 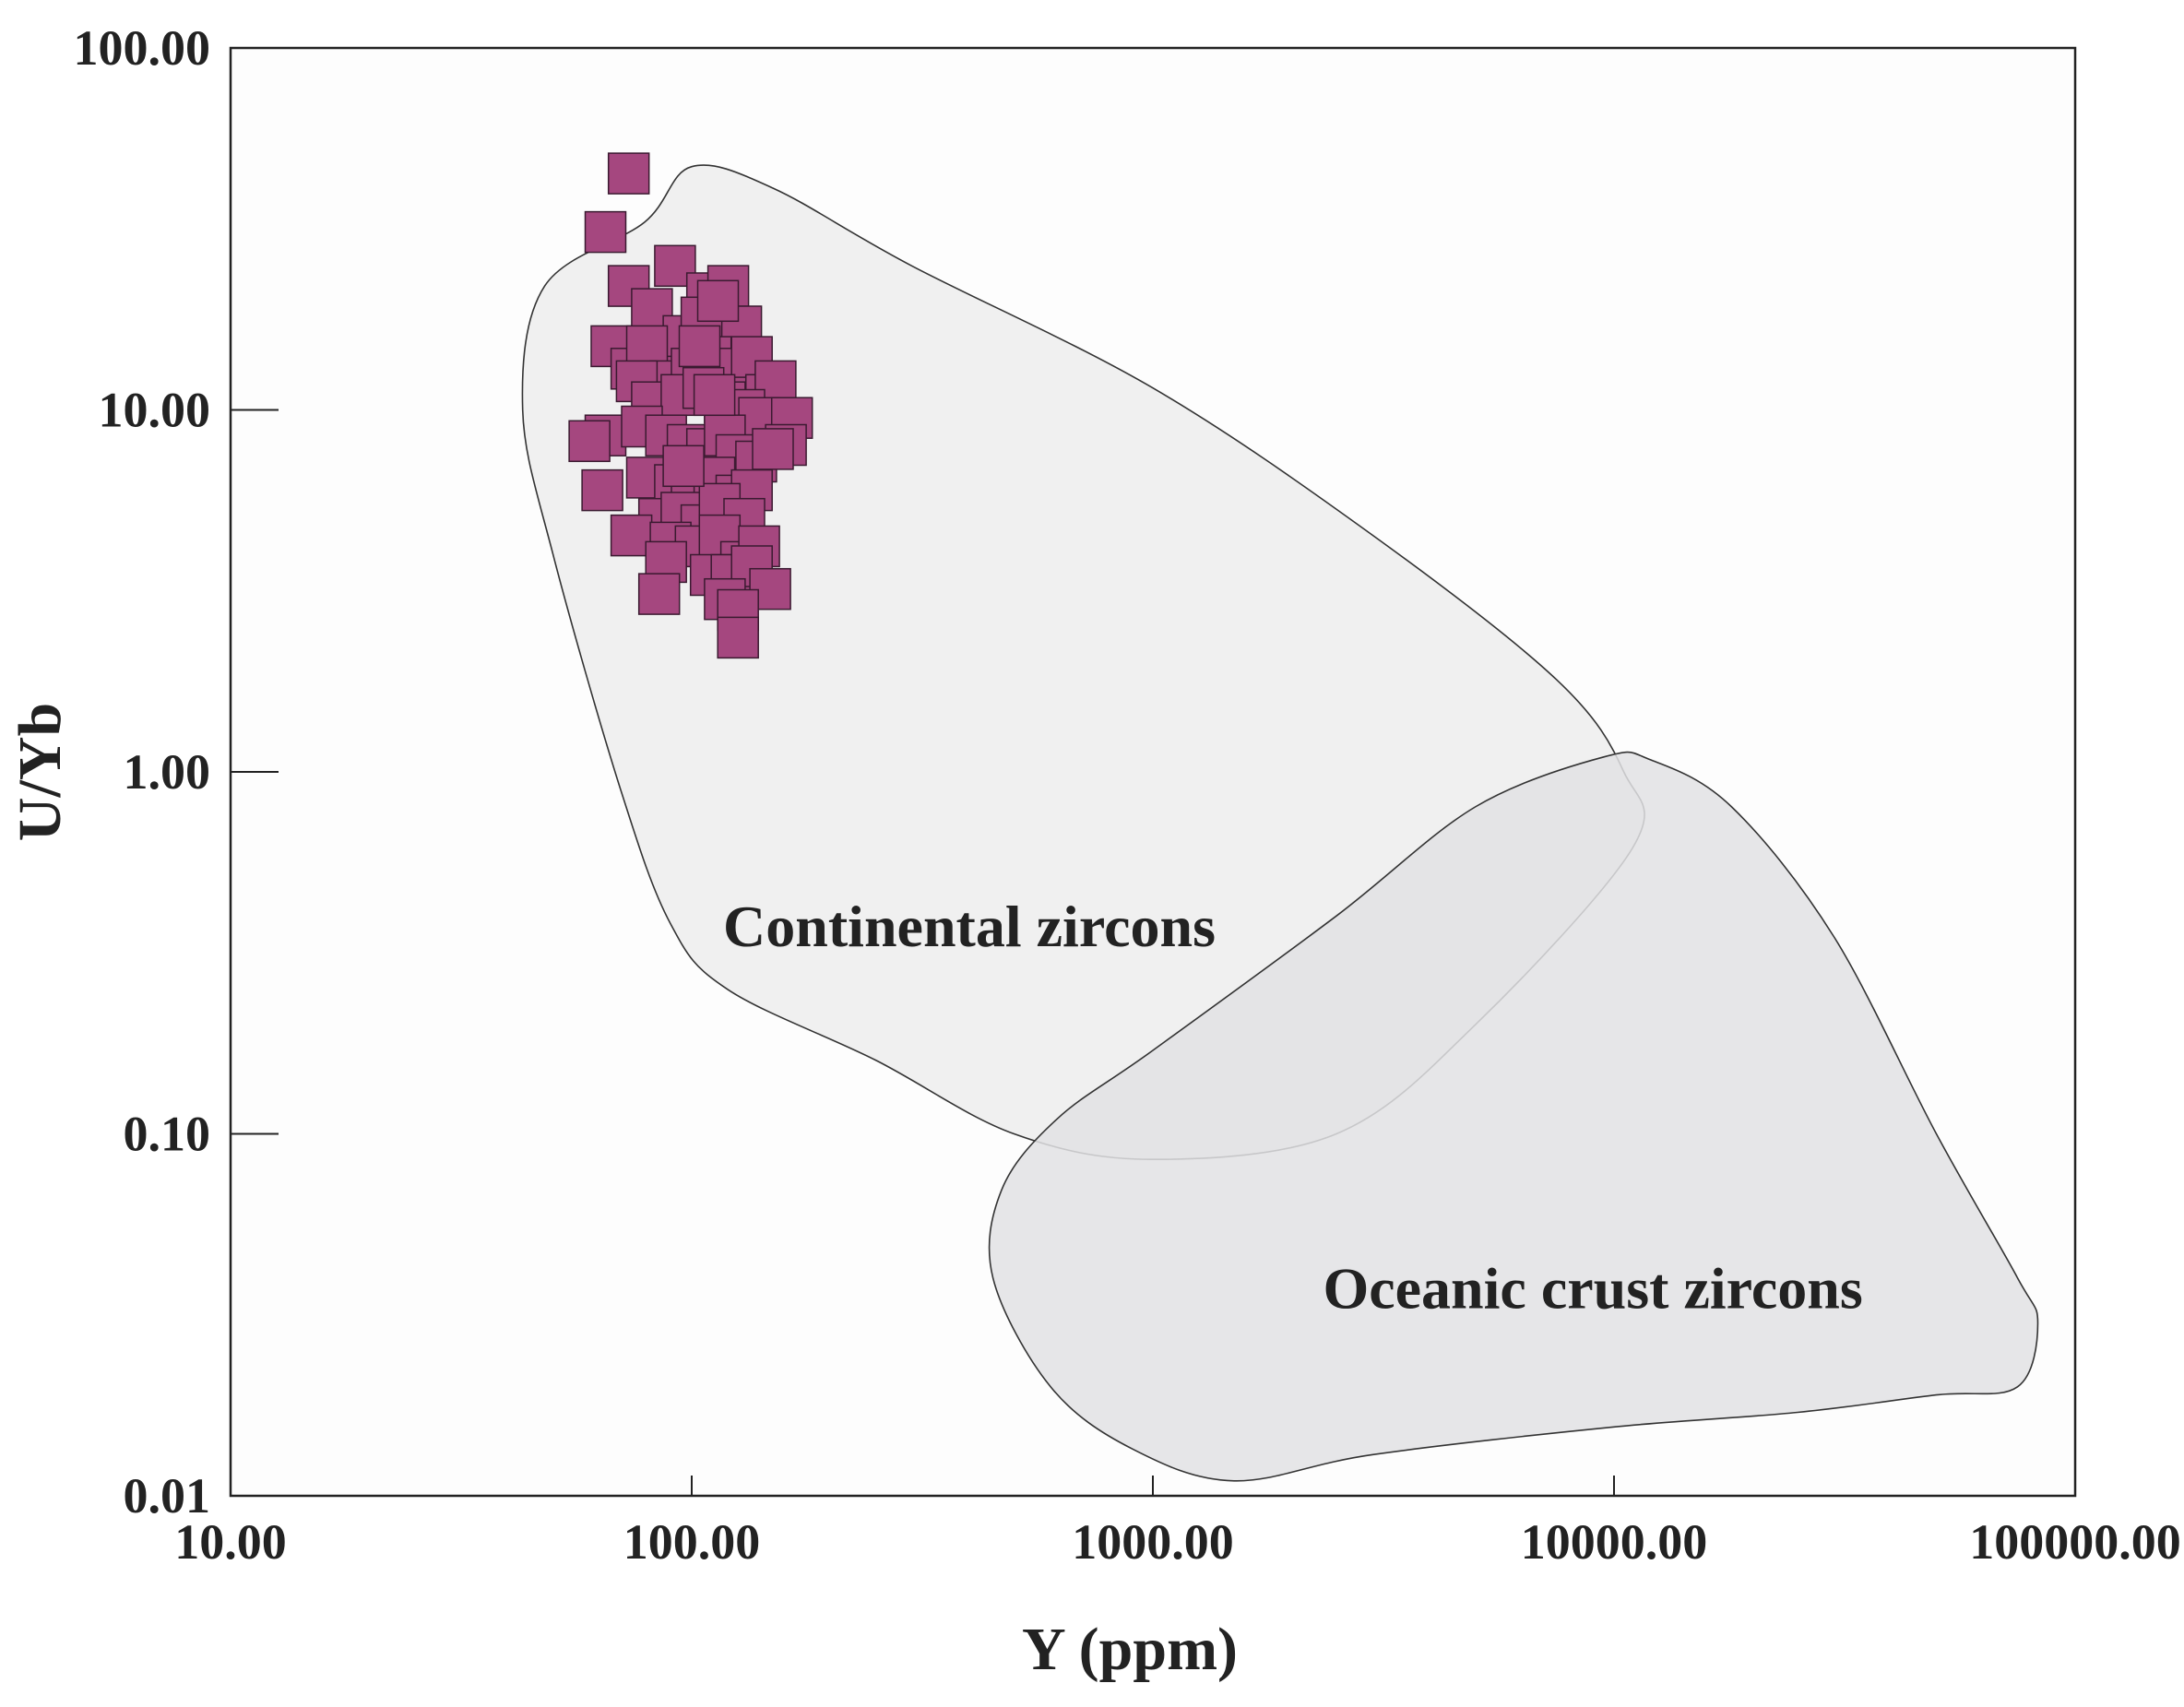 What do you see at coordinates (1153, 1542) in the screenshot?
I see `x-tick-label: 1000.00` at bounding box center [1153, 1542].